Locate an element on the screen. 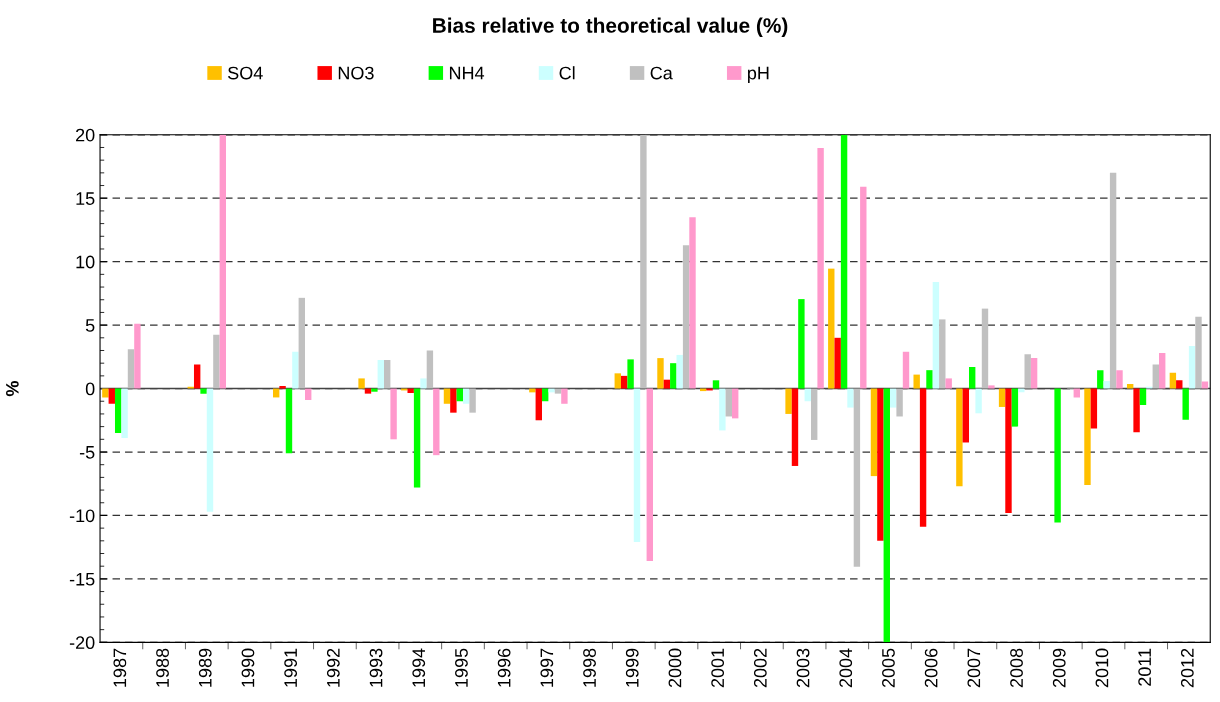 The width and height of the screenshot is (1220, 702). x-tick-label: 1988 is located at coordinates (162, 667).